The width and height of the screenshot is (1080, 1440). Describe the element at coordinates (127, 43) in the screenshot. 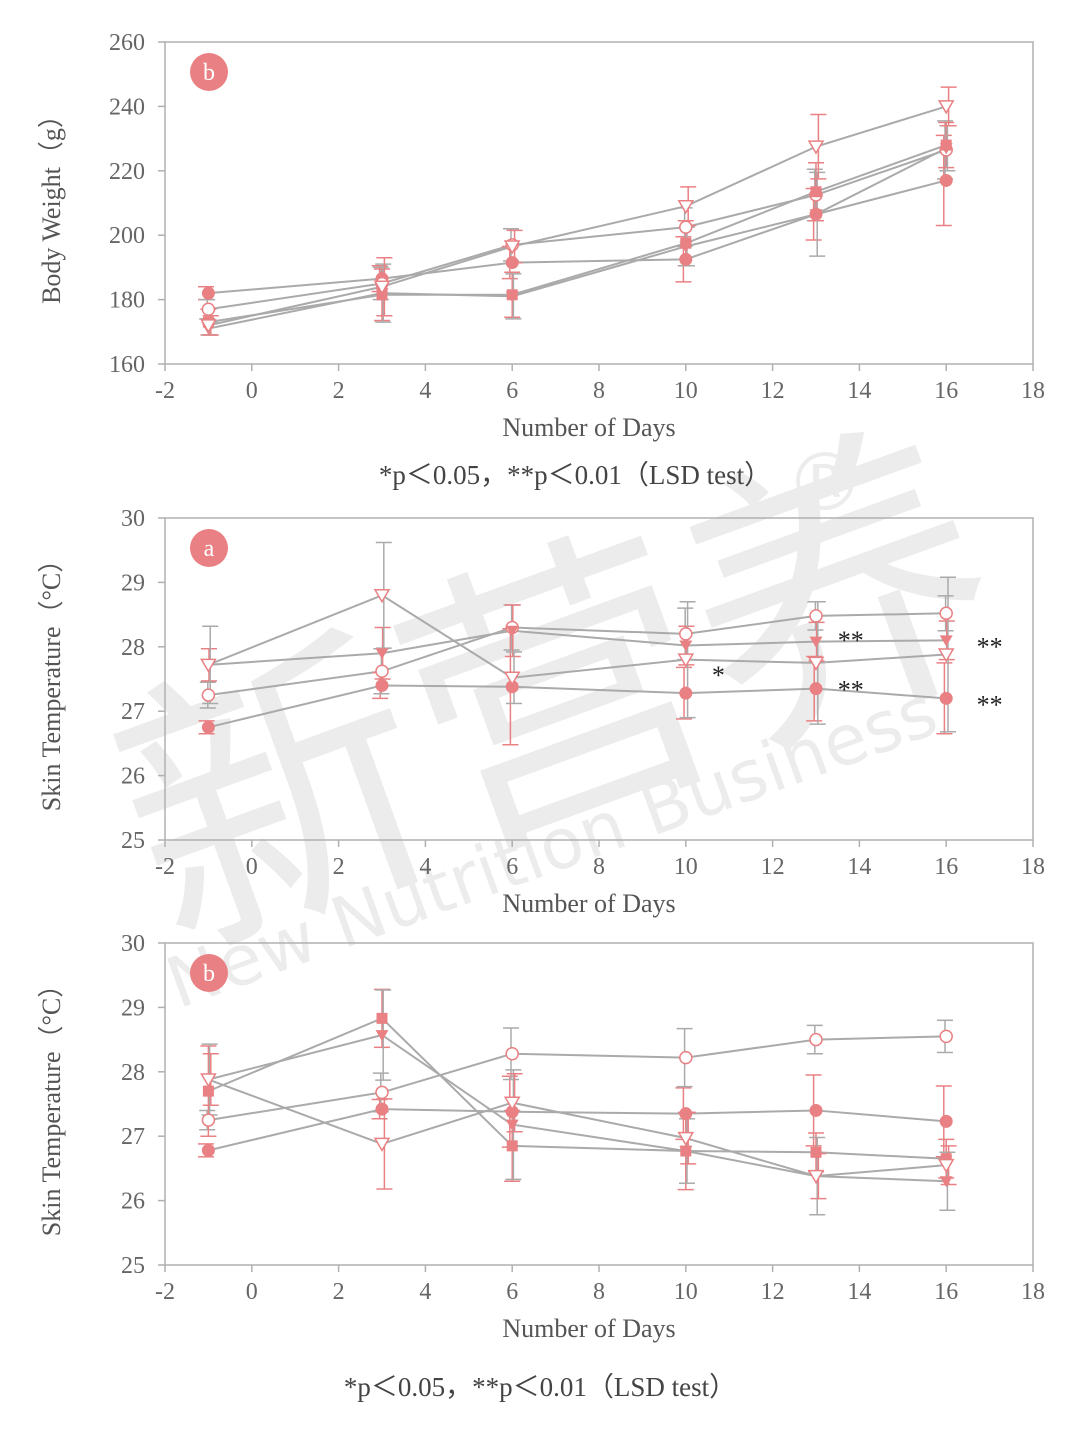

I see `y-tick-label: 260` at that location.